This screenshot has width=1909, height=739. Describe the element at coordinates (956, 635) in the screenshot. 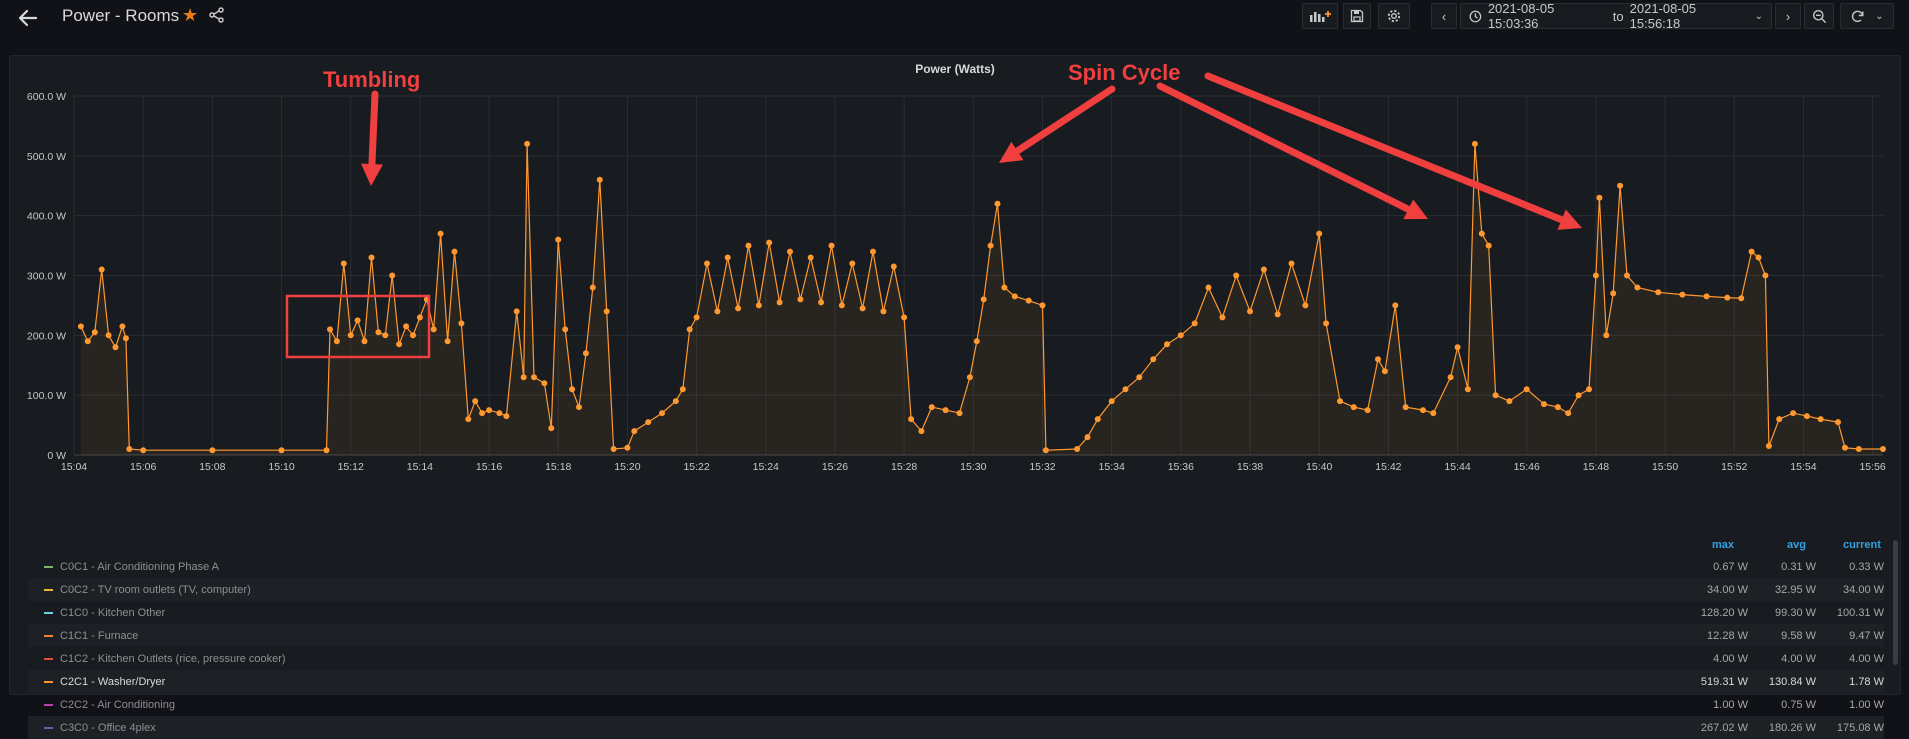

I see `legend-row: C1C1 - Furnace 12.28 W 9.58 W 9.47 W` at that location.